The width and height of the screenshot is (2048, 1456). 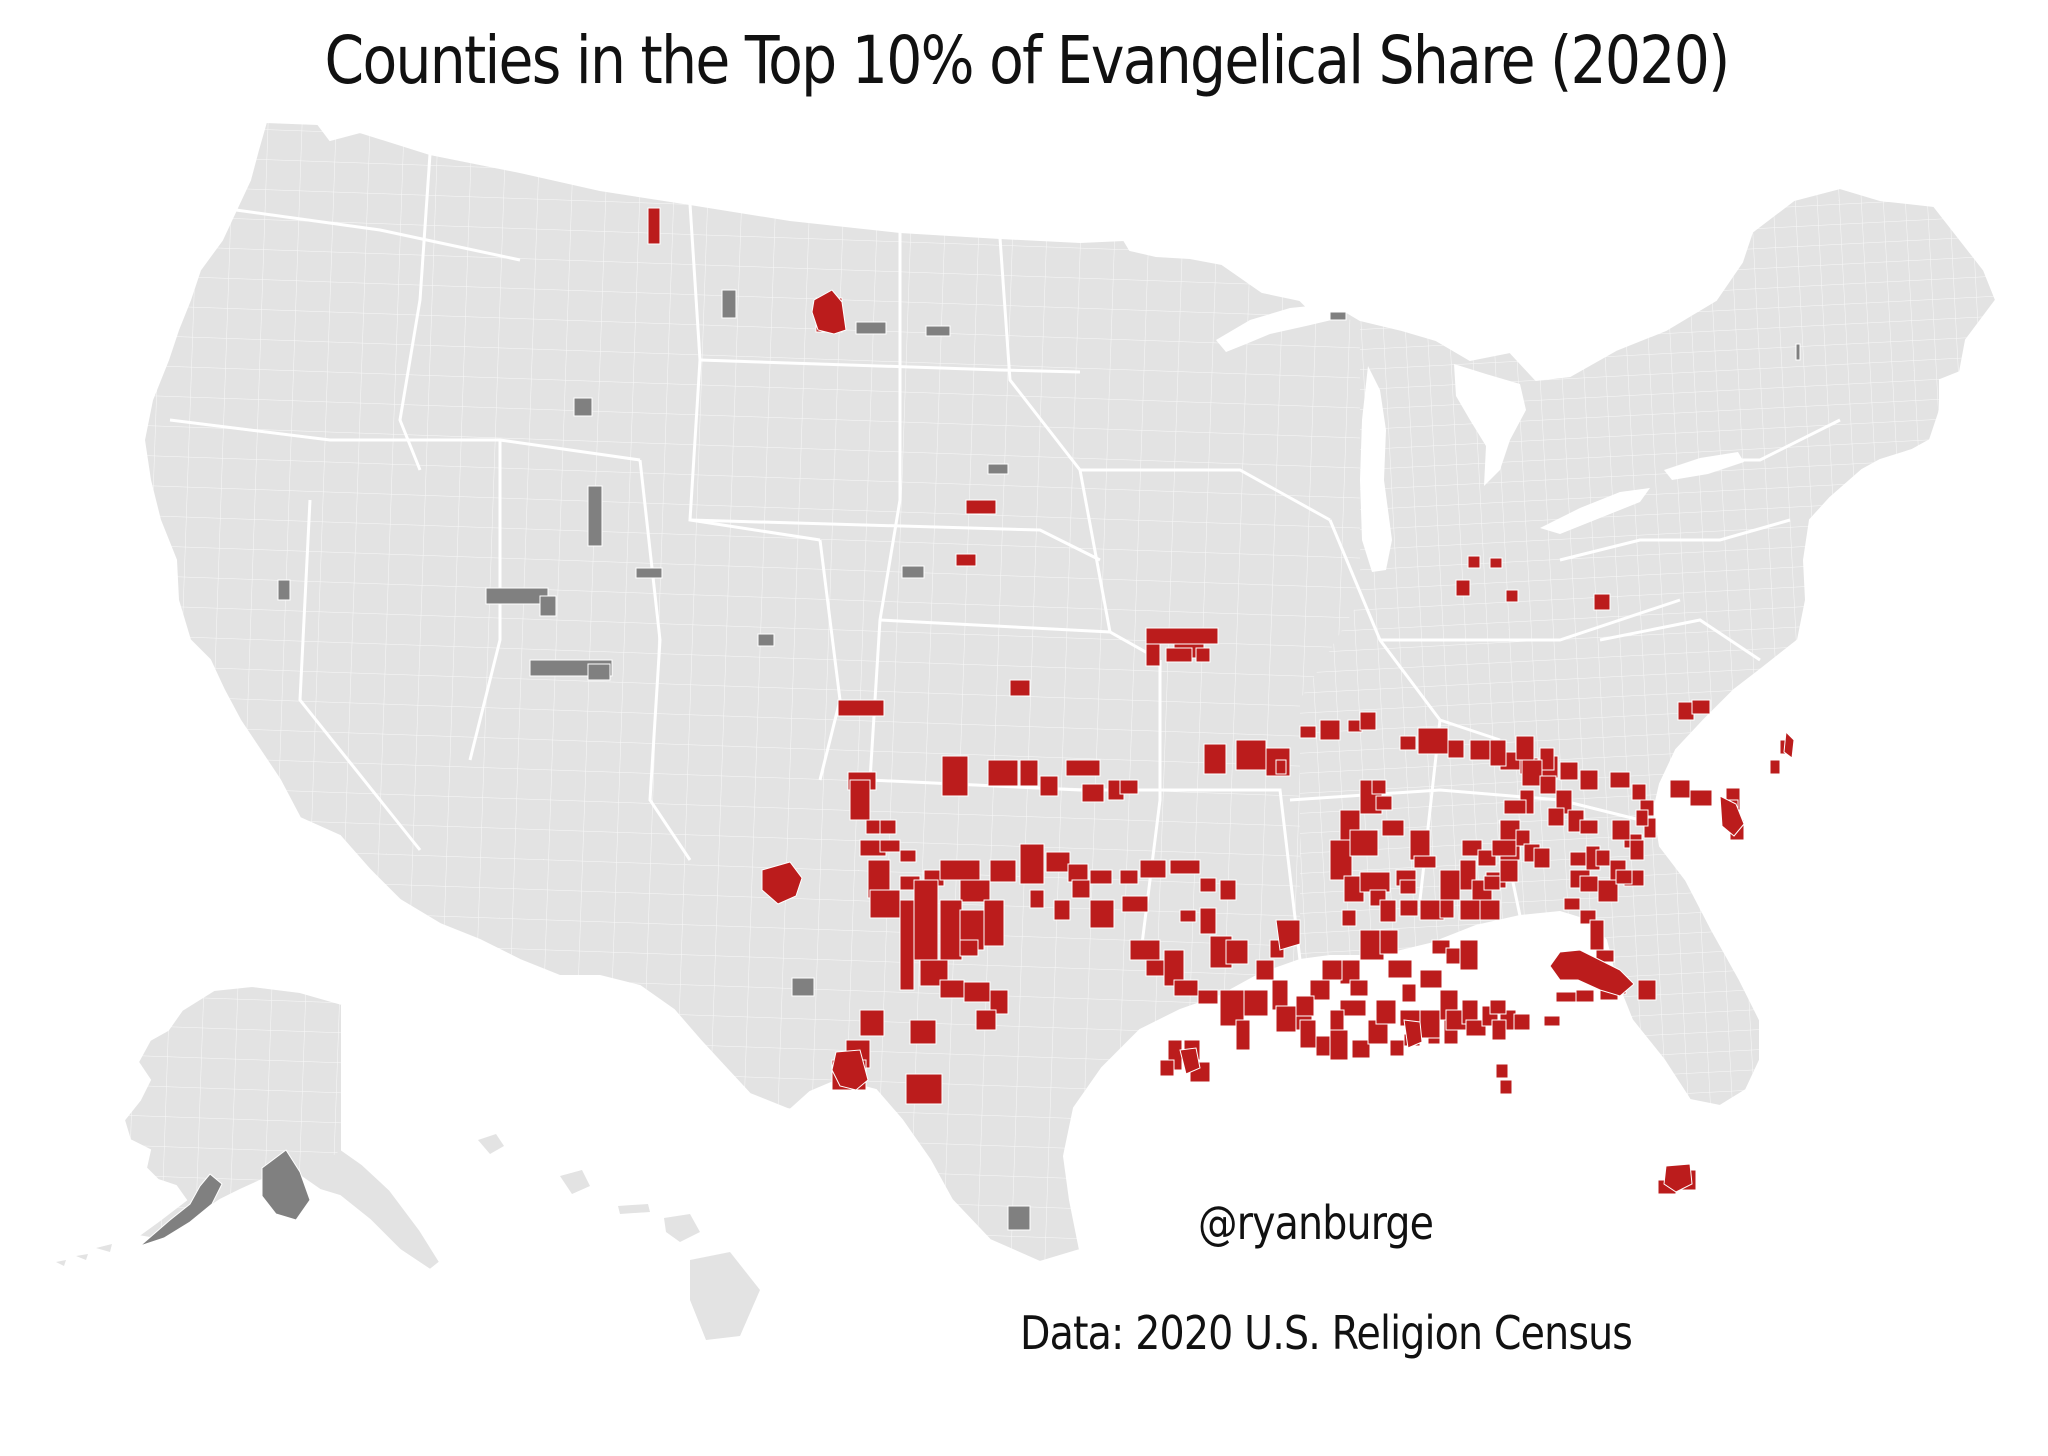 I want to click on author-handle: @ryanburge, so click(x=1316, y=1223).